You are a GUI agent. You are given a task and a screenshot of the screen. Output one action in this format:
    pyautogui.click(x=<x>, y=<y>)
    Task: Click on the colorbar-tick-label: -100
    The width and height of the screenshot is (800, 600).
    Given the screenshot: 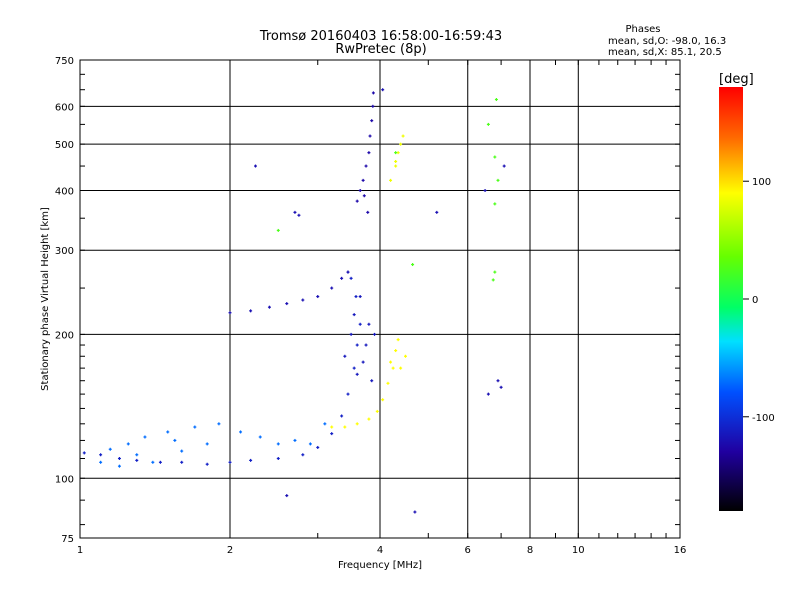 What is the action you would take?
    pyautogui.click(x=763, y=418)
    